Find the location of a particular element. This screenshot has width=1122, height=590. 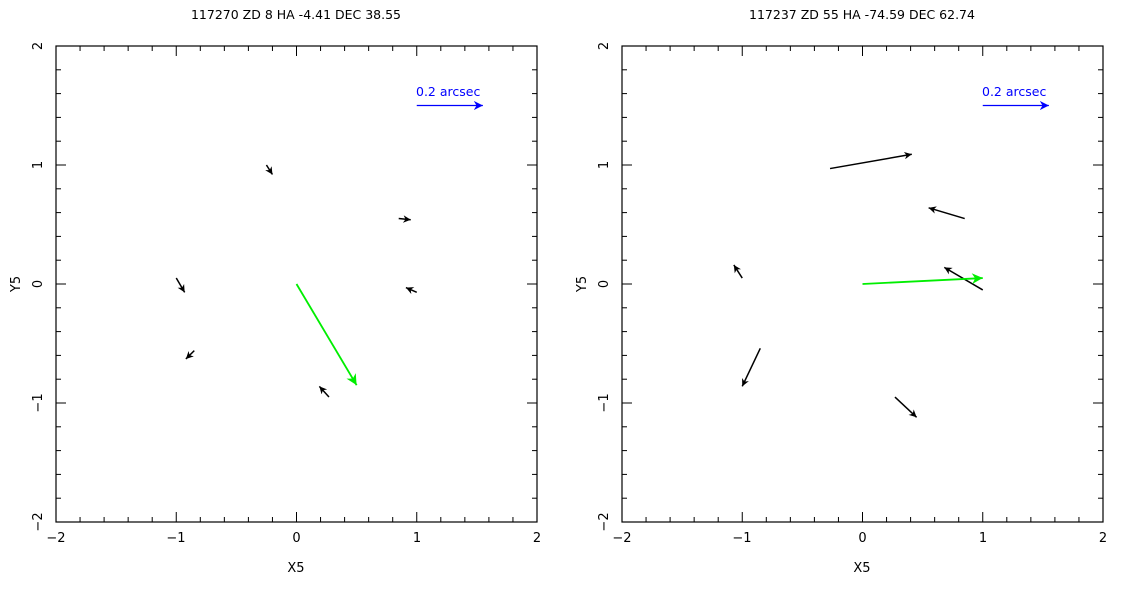

chart-title: 117237 ZD 55 HA -74.59 DEC 62.74 is located at coordinates (862, 14).